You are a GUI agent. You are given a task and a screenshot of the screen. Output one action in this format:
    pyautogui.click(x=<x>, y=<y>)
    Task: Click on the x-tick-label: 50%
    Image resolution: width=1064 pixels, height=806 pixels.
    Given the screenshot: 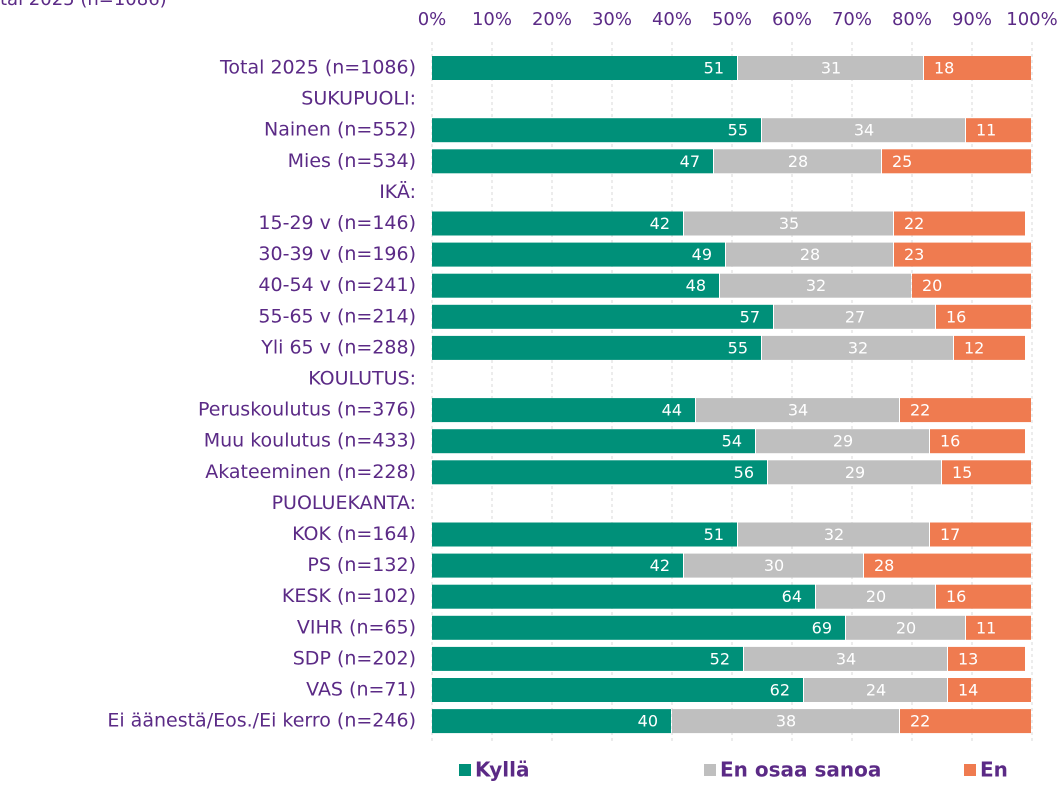 What is the action you would take?
    pyautogui.click(x=732, y=19)
    